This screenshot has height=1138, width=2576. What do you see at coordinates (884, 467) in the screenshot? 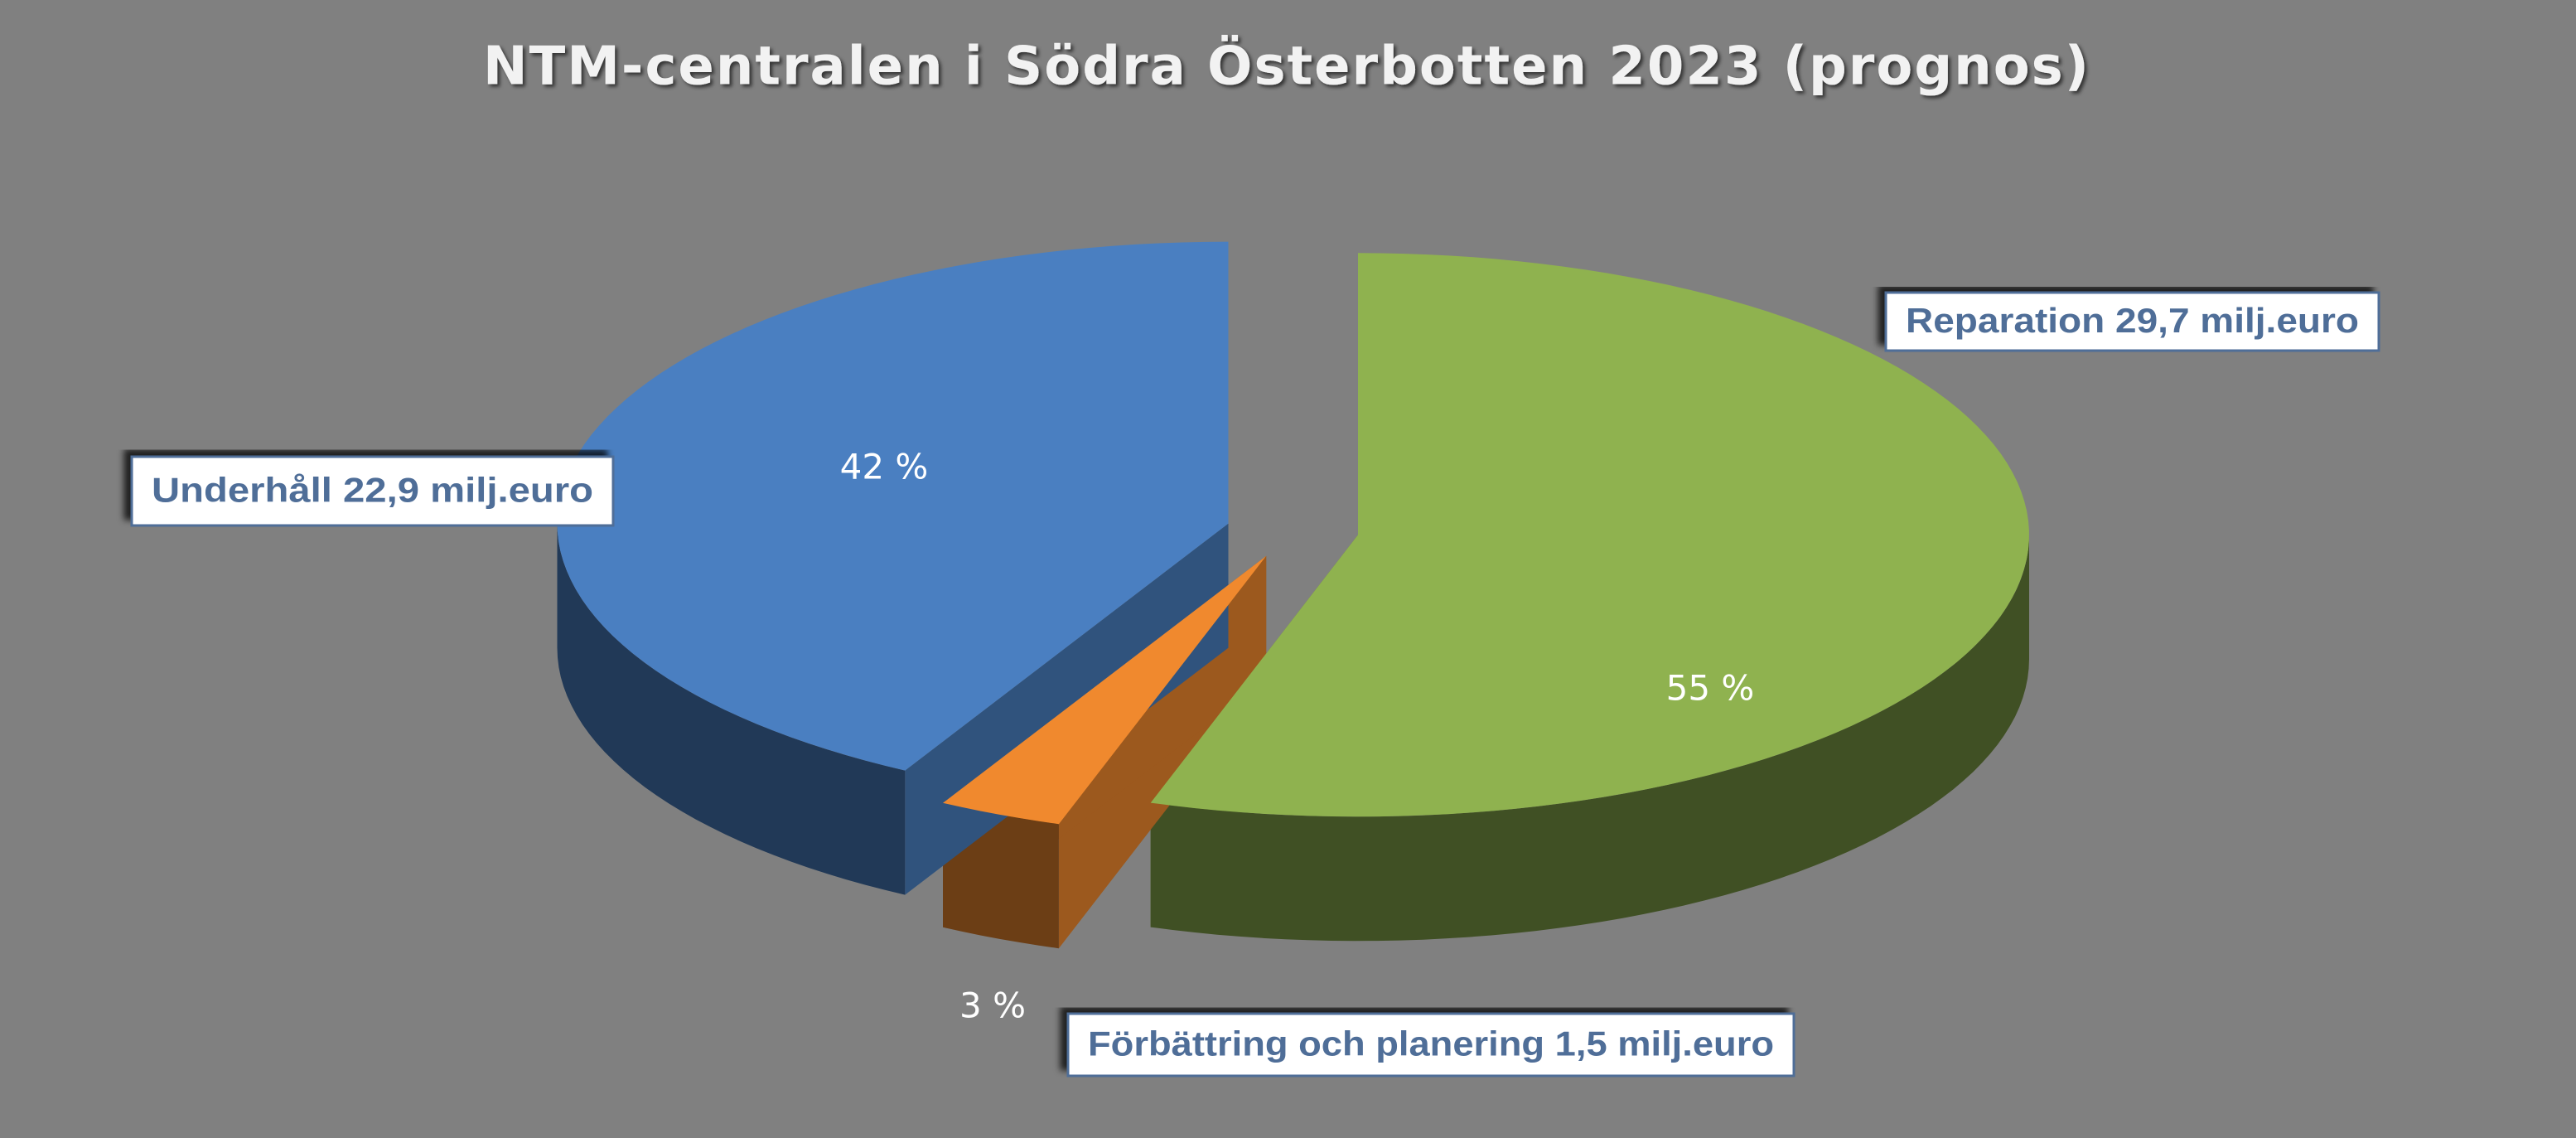
I see `value-label: 42 %` at bounding box center [884, 467].